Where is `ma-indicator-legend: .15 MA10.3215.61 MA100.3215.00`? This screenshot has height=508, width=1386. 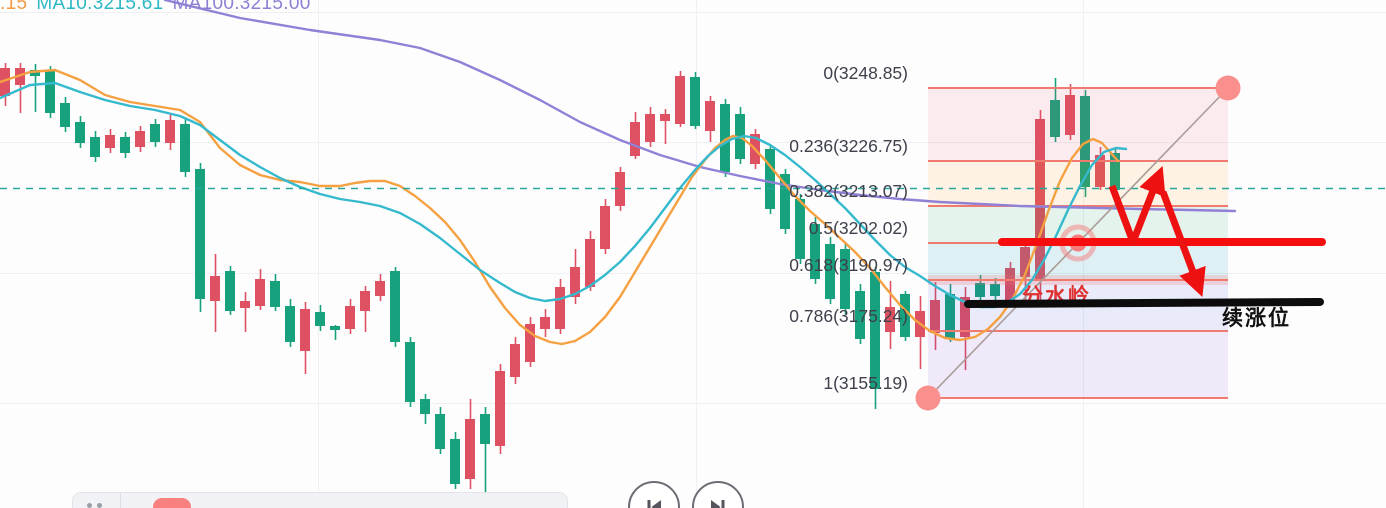
ma-indicator-legend: .15 MA10.3215.61 MA100.3215.00 is located at coordinates (155, 7).